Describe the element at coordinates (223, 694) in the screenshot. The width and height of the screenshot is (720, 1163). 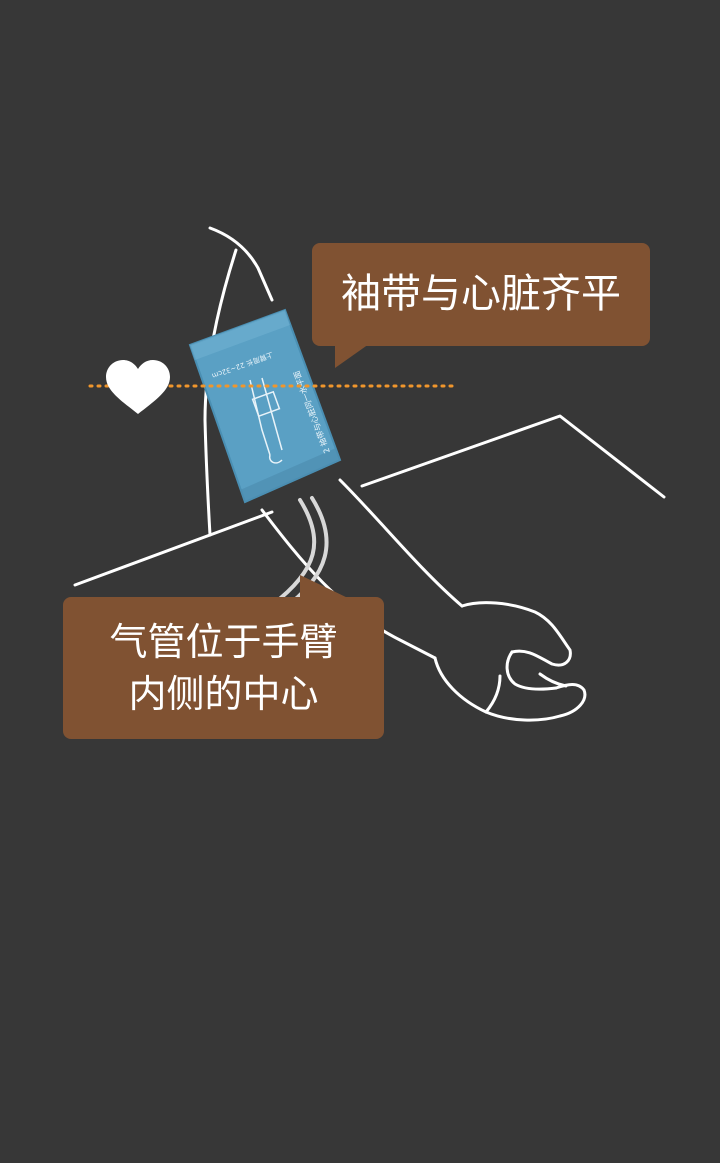
I see `callout-tube-line2: 内侧的中心` at that location.